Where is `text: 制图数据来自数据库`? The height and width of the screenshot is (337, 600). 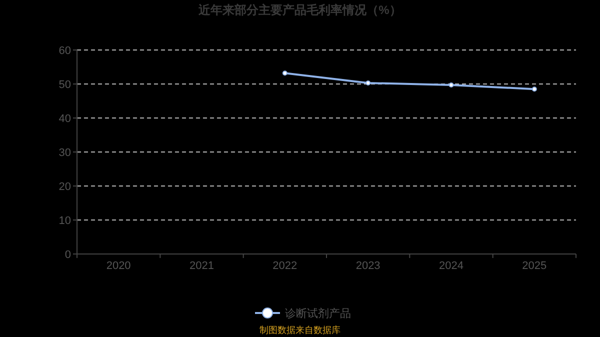 text: 制图数据来自数据库 is located at coordinates (300, 330).